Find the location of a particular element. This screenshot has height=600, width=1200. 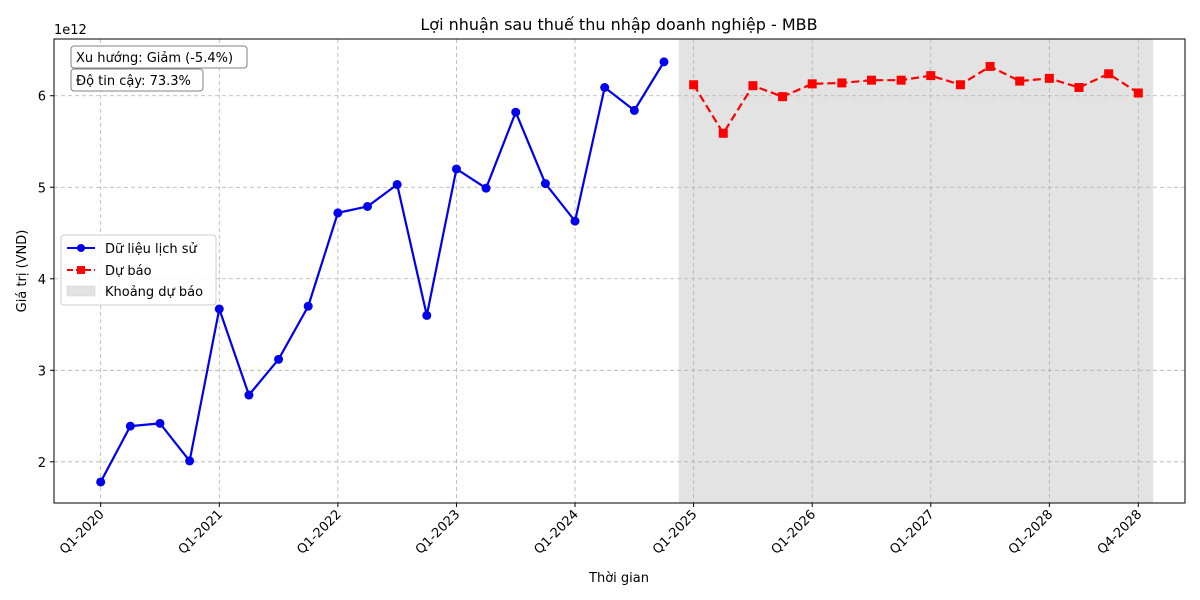

legend-forecast-label: Dự báo is located at coordinates (128, 271).